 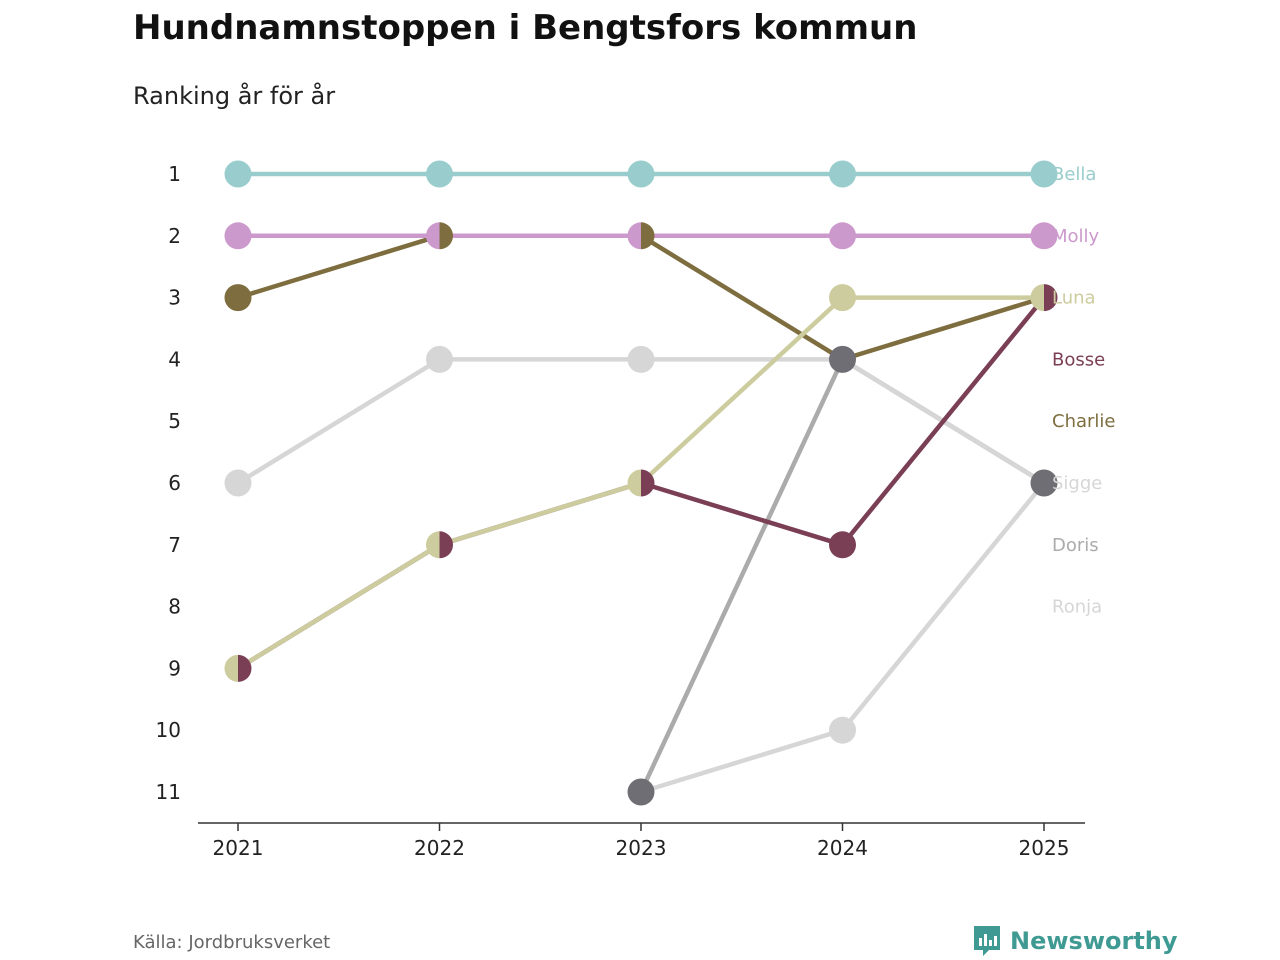 I want to click on series-label-molly: Molly, so click(x=1076, y=236).